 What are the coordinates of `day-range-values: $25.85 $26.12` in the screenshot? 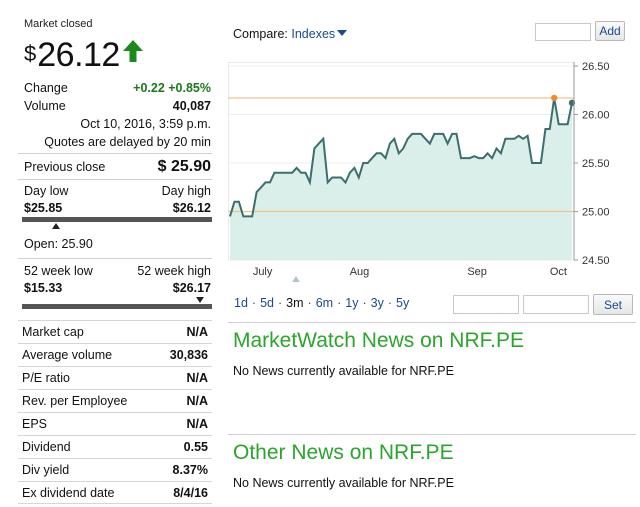 It's located at (117, 208).